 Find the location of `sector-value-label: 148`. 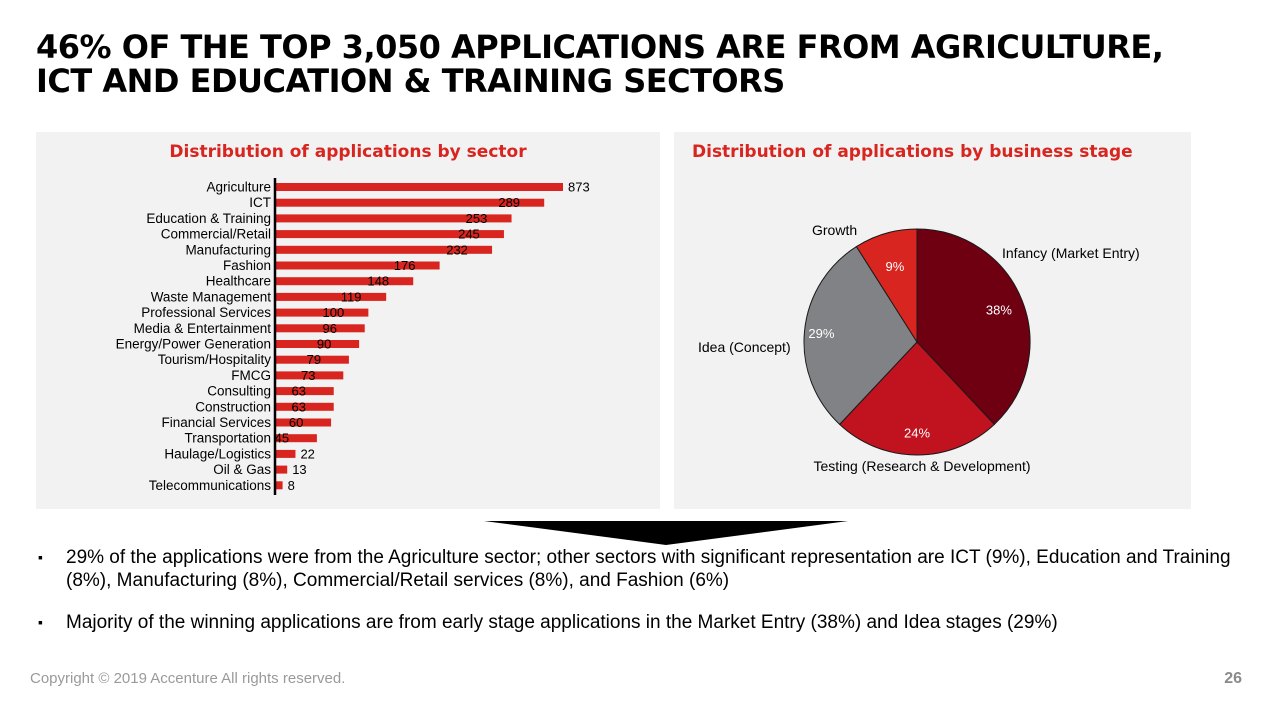

sector-value-label: 148 is located at coordinates (378, 281).